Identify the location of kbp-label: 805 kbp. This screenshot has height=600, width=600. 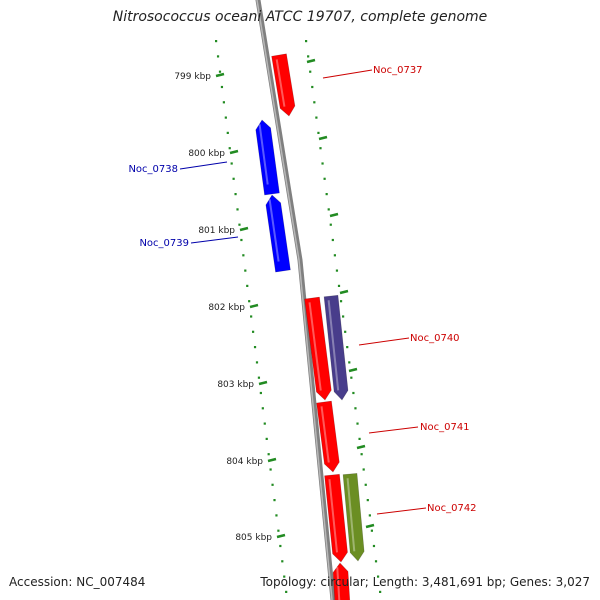
(253, 538).